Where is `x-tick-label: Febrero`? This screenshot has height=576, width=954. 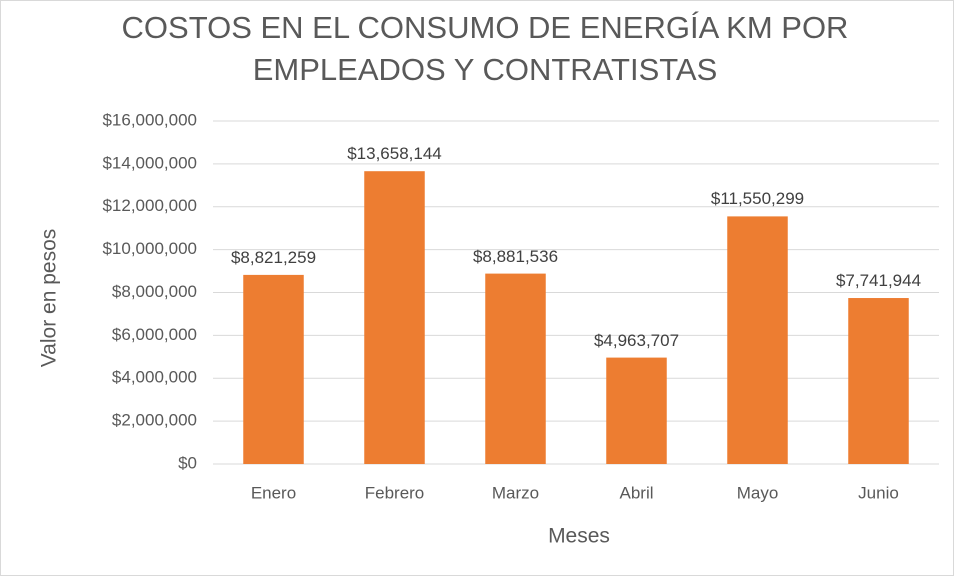
x-tick-label: Febrero is located at coordinates (395, 492).